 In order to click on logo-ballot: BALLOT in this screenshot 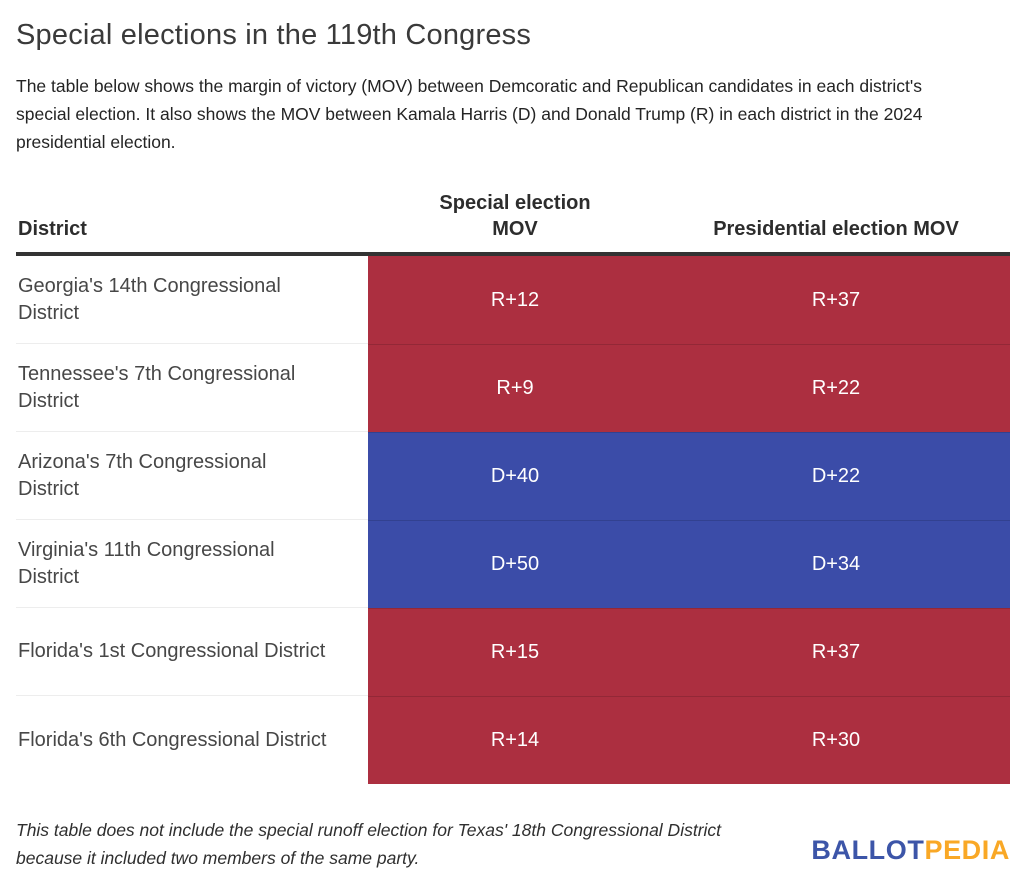, I will do `click(868, 850)`.